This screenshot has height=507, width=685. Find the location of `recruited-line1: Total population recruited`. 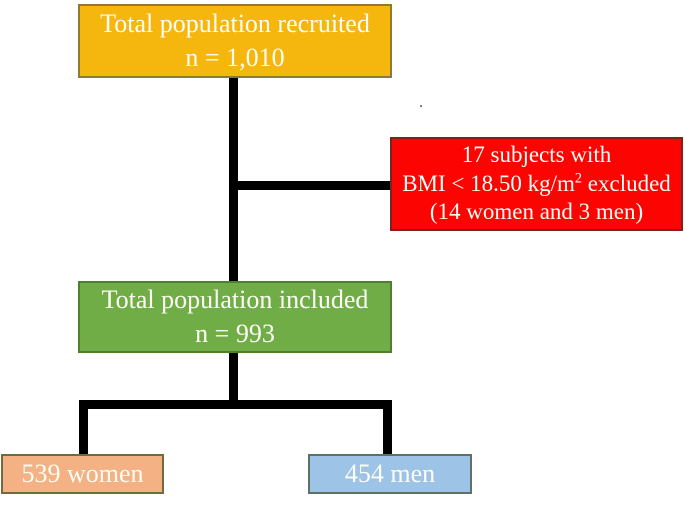

recruited-line1: Total population recruited is located at coordinates (235, 24).